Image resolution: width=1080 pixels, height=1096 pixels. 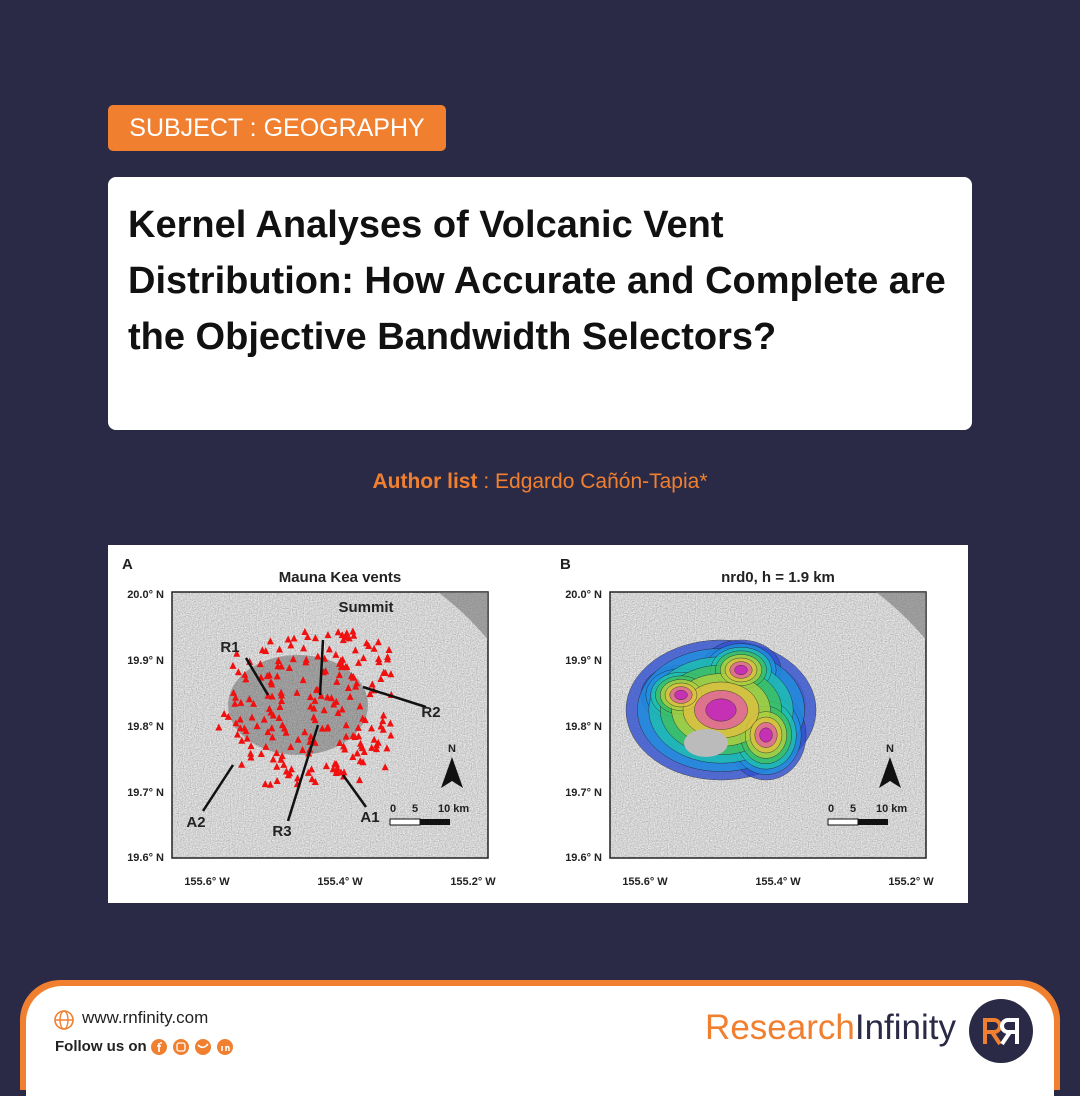 What do you see at coordinates (365, 607) in the screenshot?
I see `annotation-label: Summit` at bounding box center [365, 607].